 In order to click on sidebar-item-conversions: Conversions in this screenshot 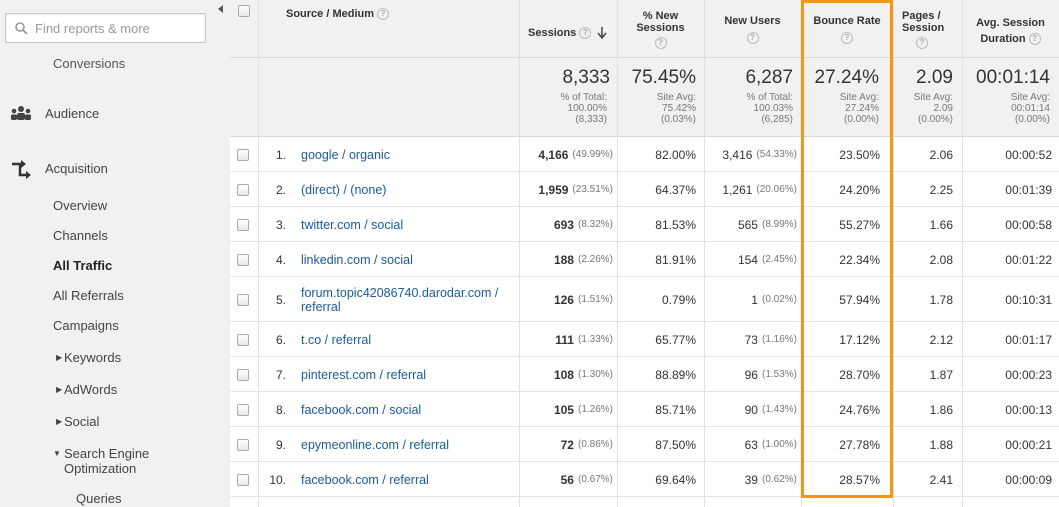, I will do `click(89, 63)`.